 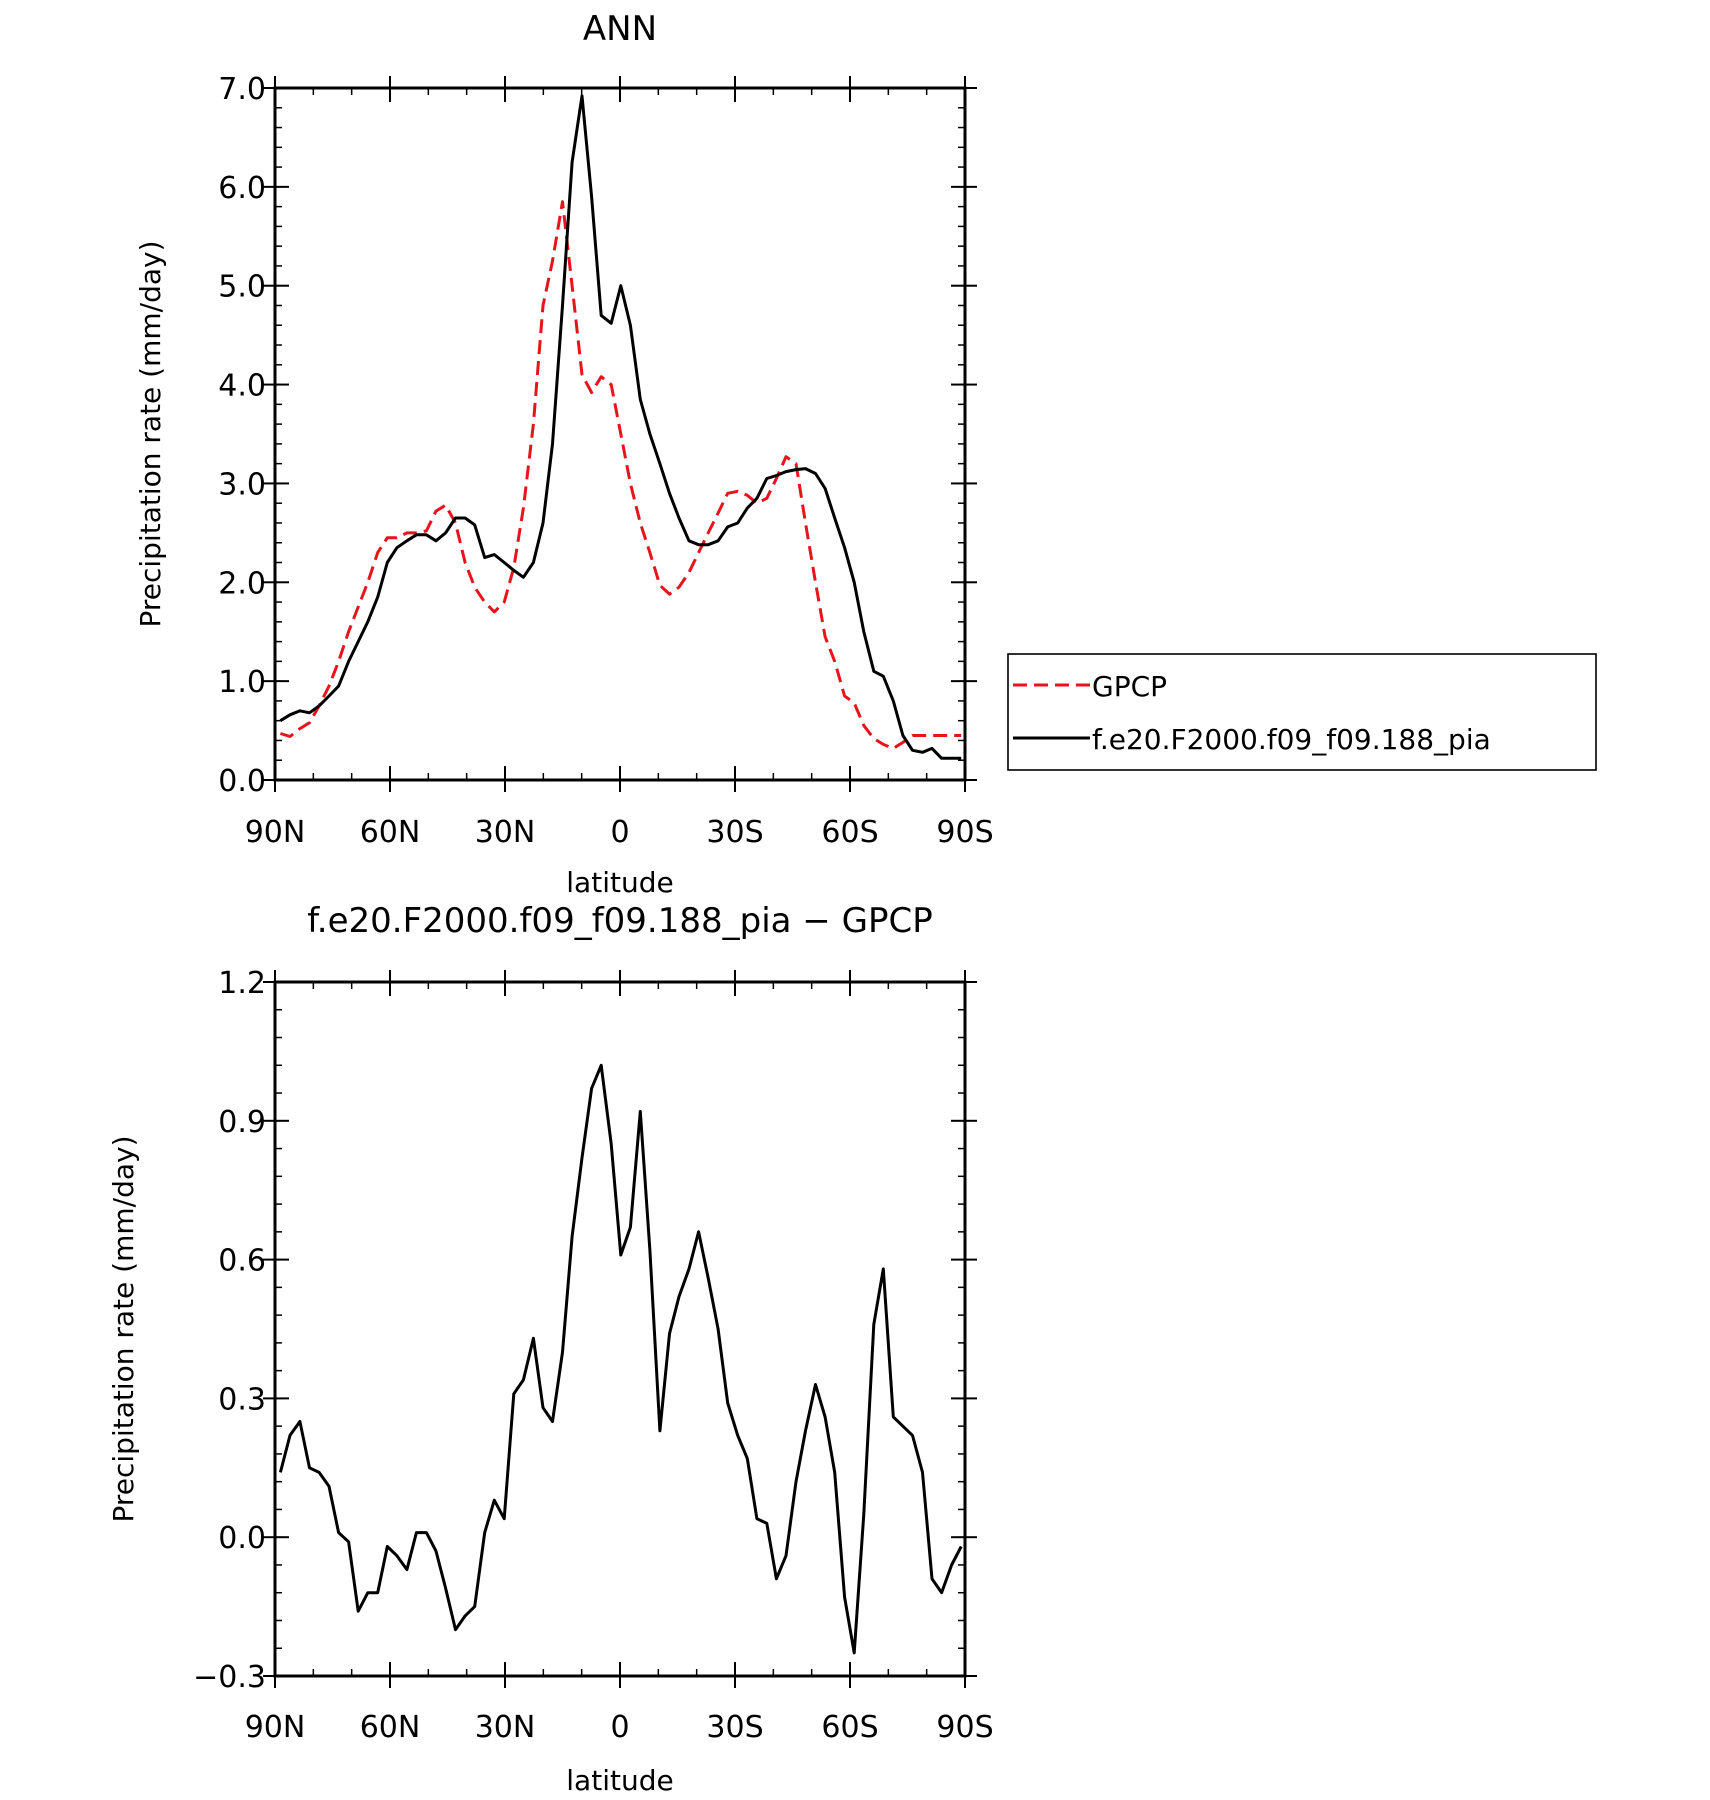 What do you see at coordinates (1129, 686) in the screenshot?
I see `legend-label-gpcp: GPCP` at bounding box center [1129, 686].